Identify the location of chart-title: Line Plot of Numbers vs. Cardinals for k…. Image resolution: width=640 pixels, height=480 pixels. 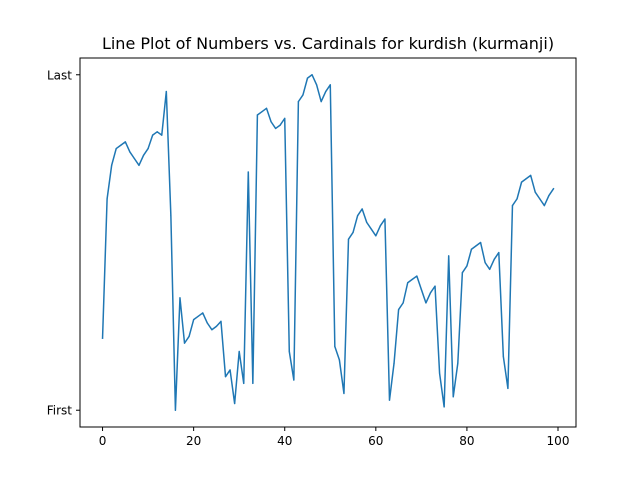
(328, 43).